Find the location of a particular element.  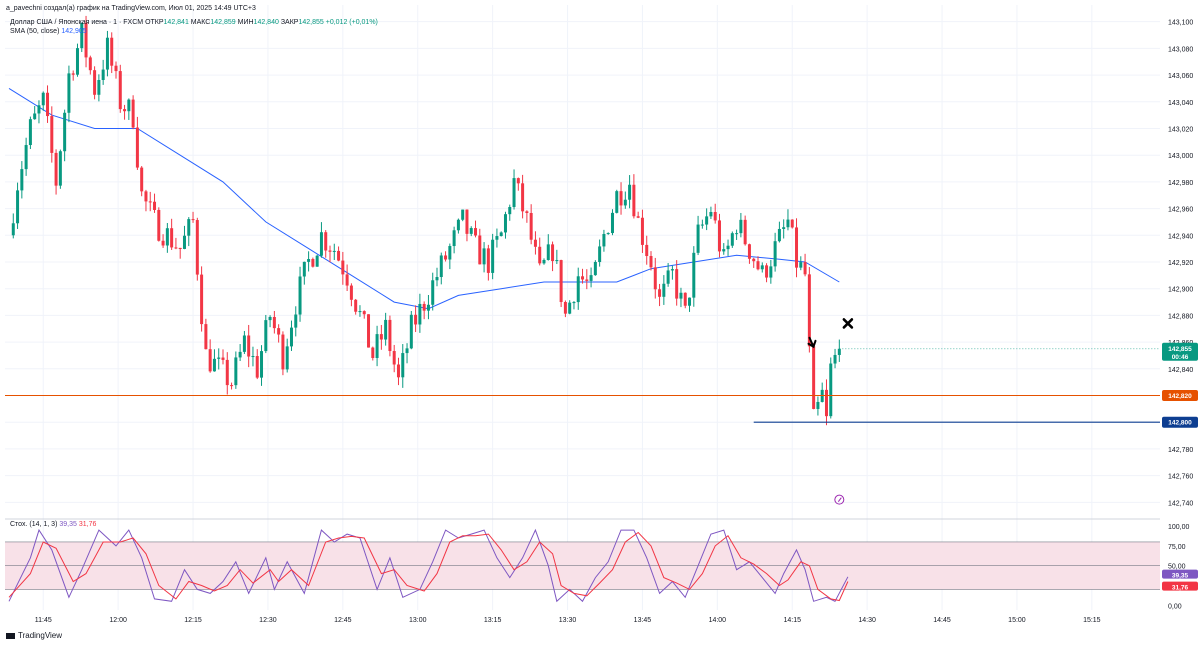

sma-legend: SMA (50, close) 142,905 is located at coordinates (48, 31).